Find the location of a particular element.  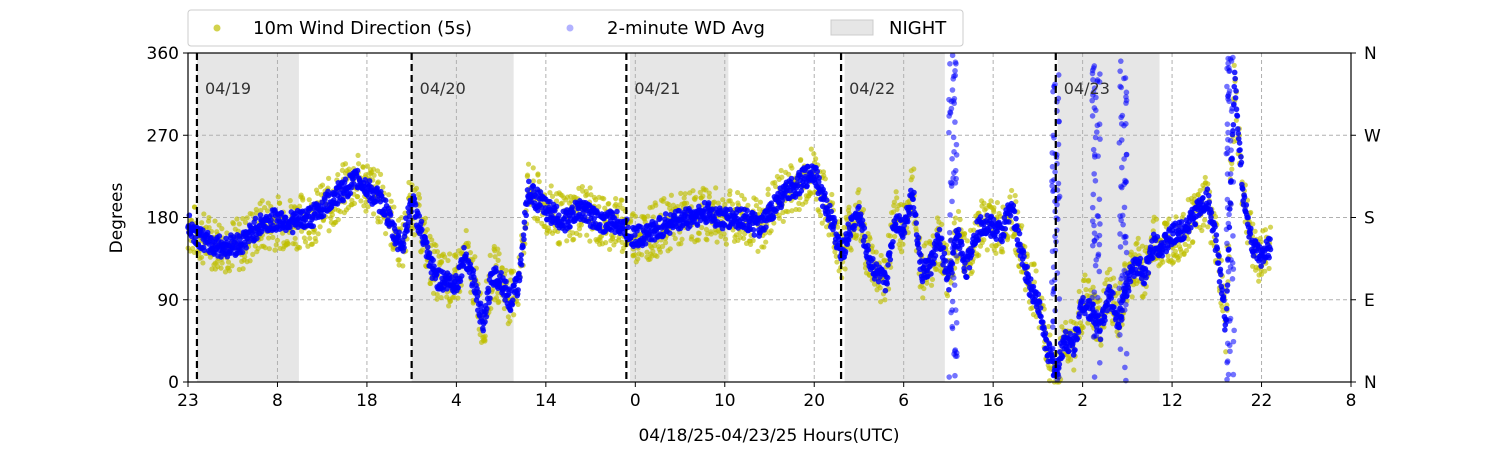

x-tick-label-4: 14 is located at coordinates (546, 401).